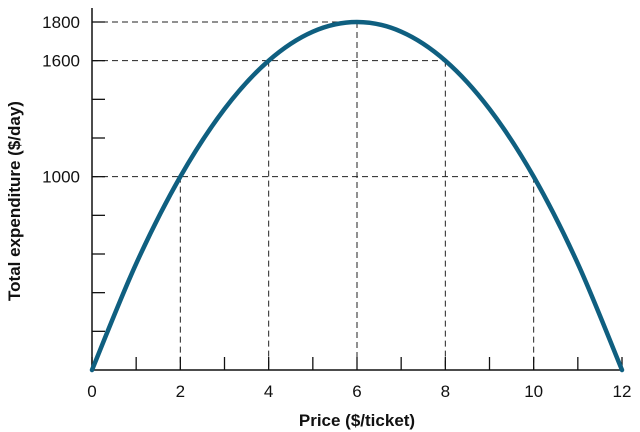  I want to click on x-tick-label-0: 0, so click(91, 391).